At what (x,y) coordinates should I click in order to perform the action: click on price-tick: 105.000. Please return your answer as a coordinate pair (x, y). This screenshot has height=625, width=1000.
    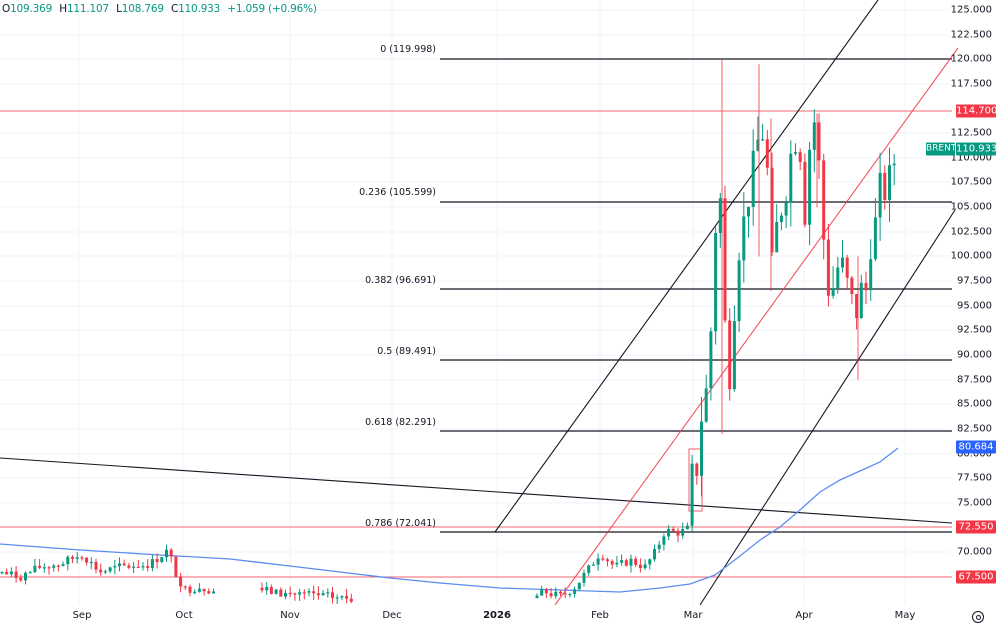
    Looking at the image, I should click on (971, 207).